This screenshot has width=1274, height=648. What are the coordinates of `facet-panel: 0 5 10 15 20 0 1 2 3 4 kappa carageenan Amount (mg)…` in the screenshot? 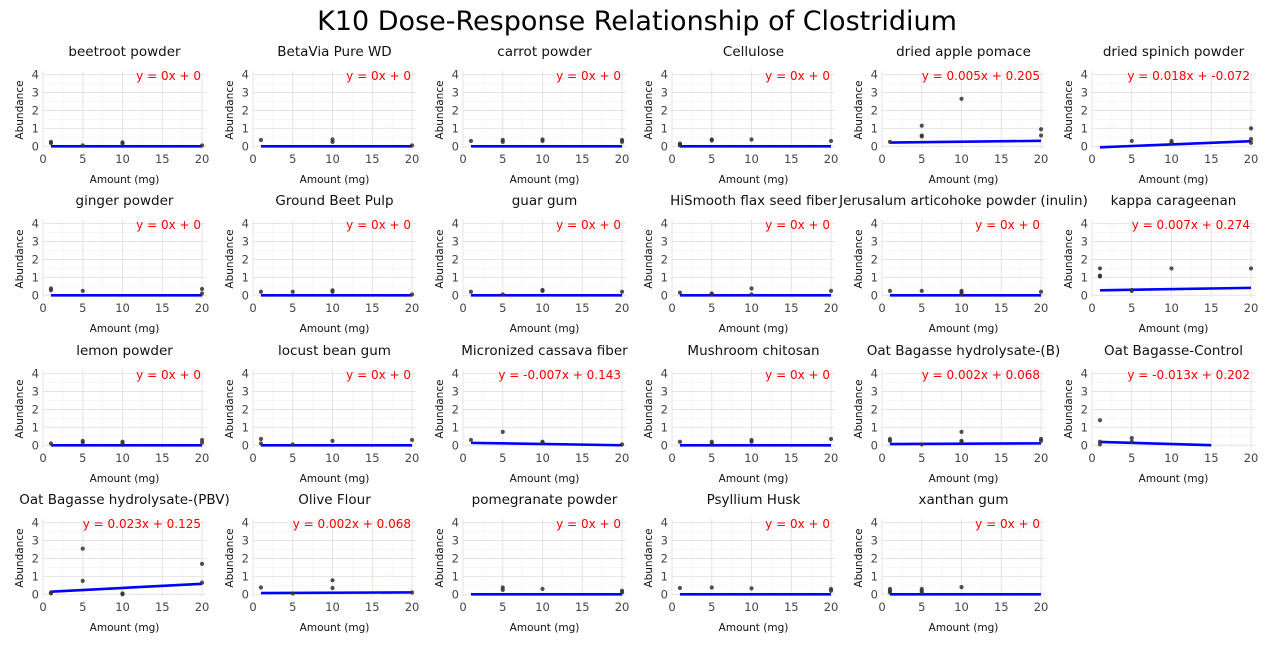 It's located at (1160, 264).